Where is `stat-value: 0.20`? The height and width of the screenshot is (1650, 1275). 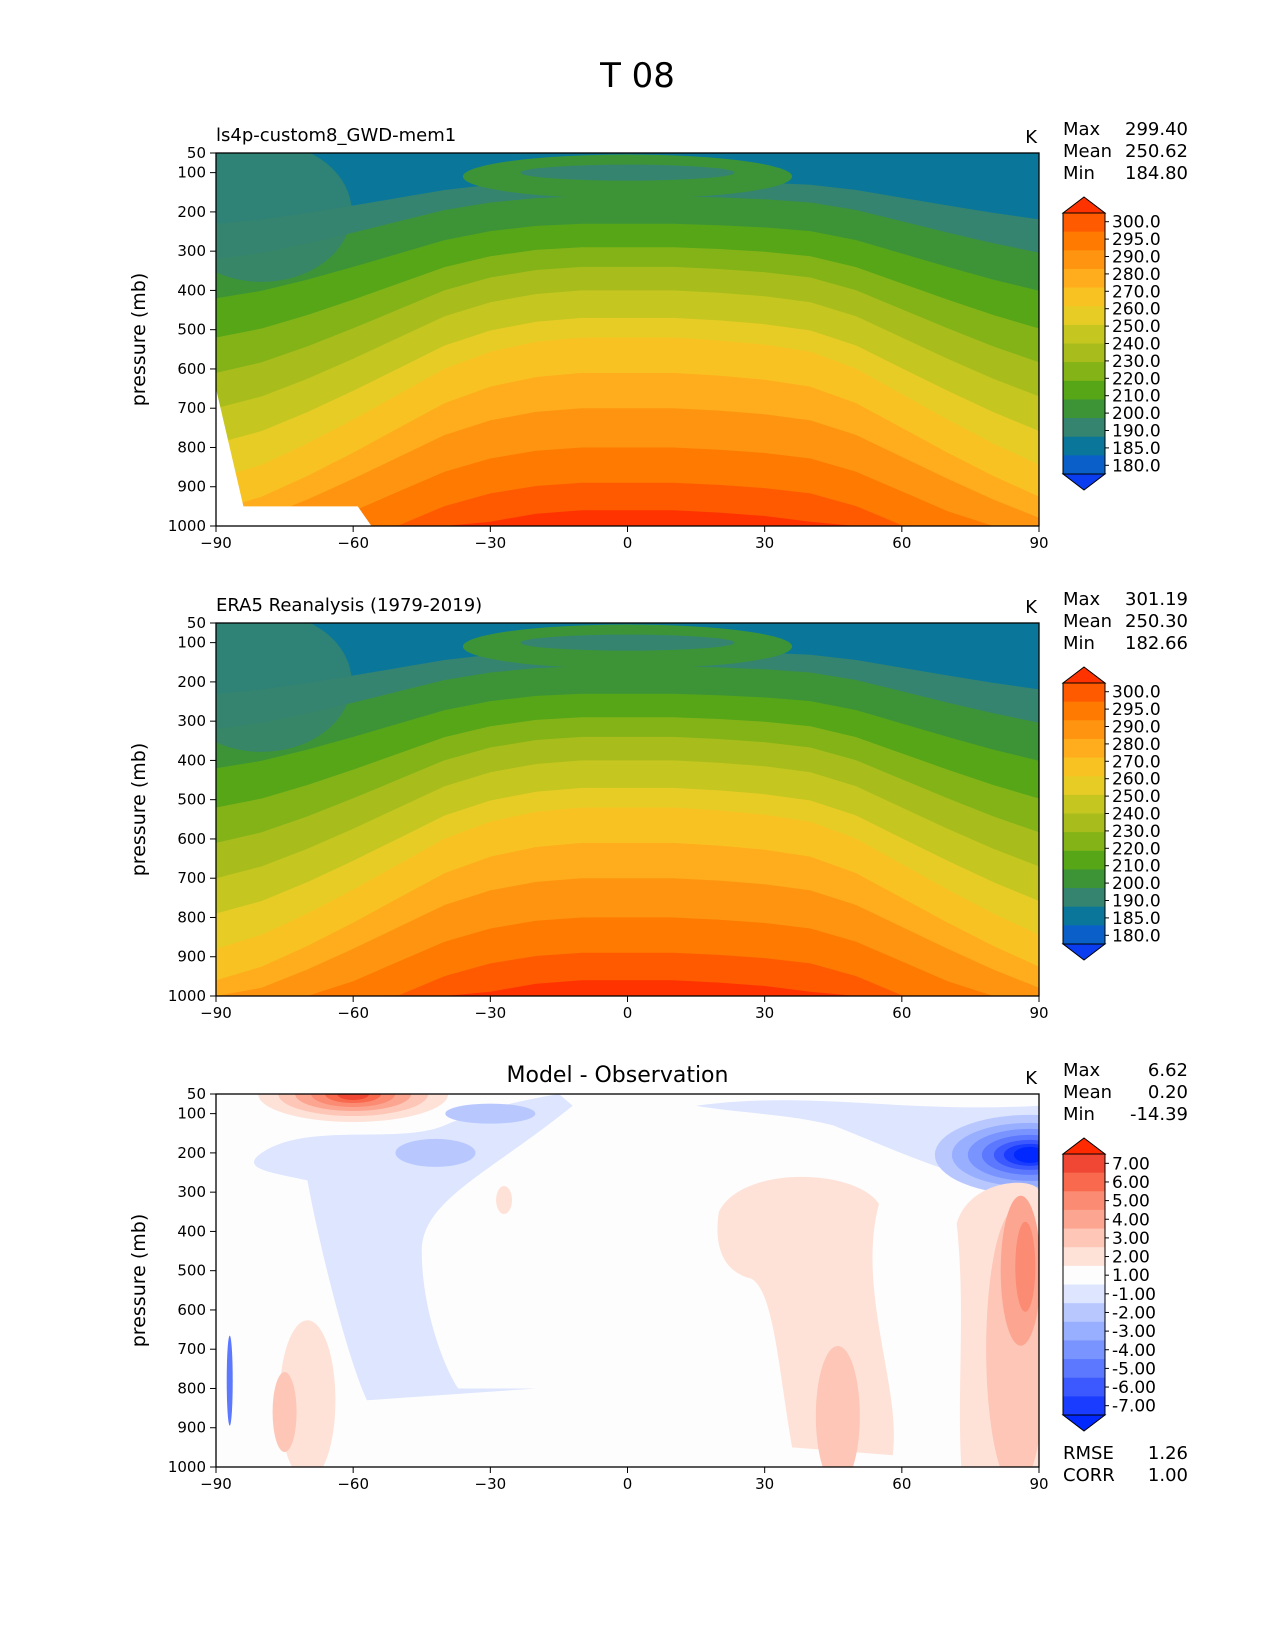 stat-value: 0.20 is located at coordinates (1168, 1092).